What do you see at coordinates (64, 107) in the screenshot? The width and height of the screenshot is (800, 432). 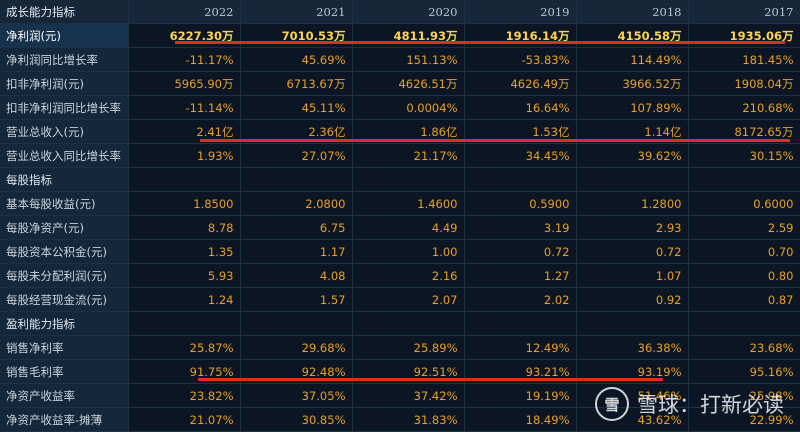 I see `row-label: 扣非净利润同比增长率` at bounding box center [64, 107].